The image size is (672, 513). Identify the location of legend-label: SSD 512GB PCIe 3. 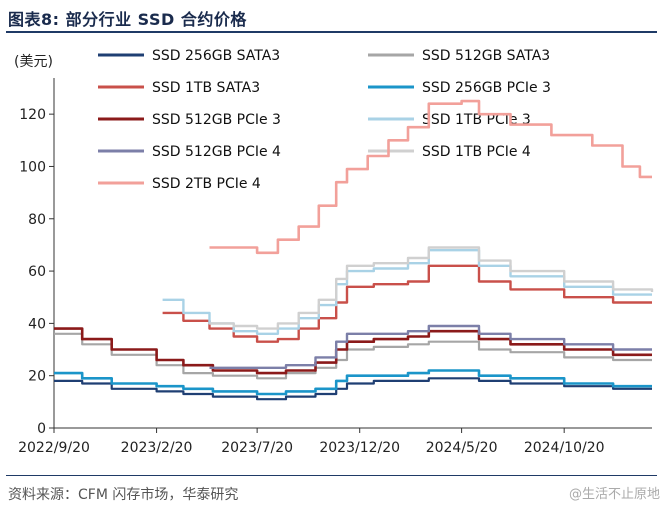
(216, 120).